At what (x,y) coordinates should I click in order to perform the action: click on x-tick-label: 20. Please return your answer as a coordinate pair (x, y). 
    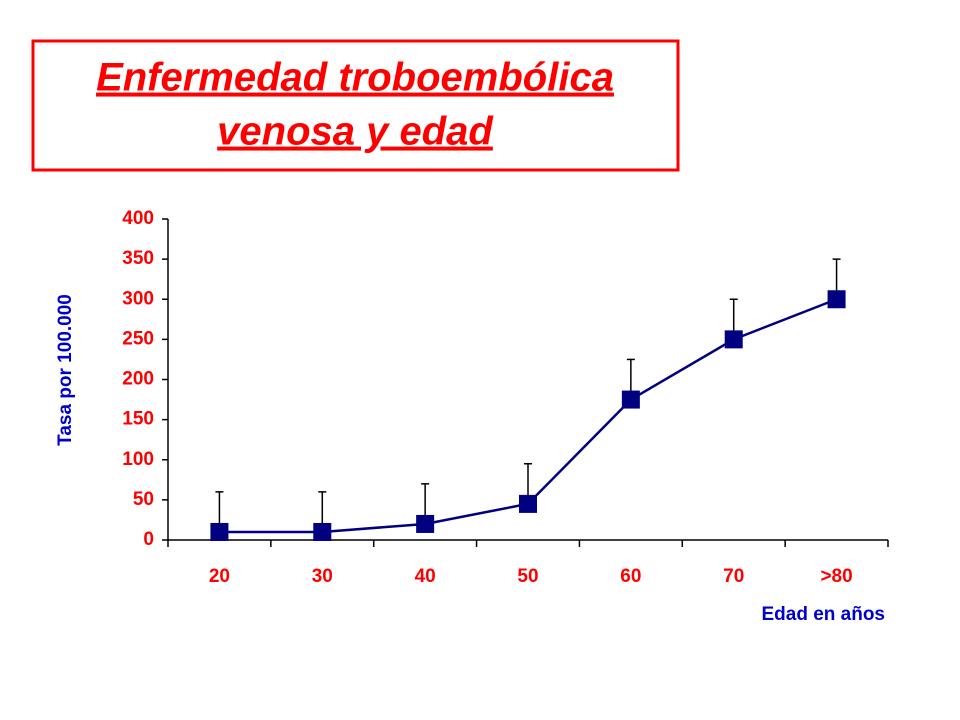
    Looking at the image, I should click on (219, 576).